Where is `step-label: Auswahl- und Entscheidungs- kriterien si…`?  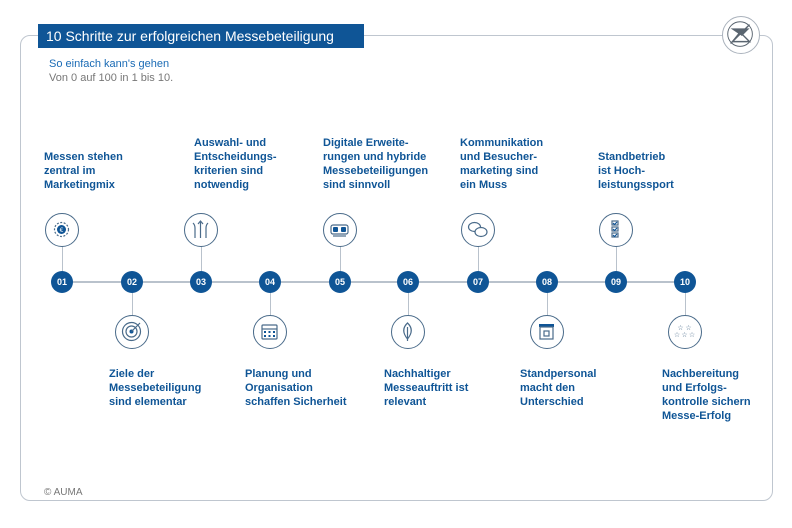 step-label: Auswahl- und Entscheidungs- kriterien si… is located at coordinates (235, 164).